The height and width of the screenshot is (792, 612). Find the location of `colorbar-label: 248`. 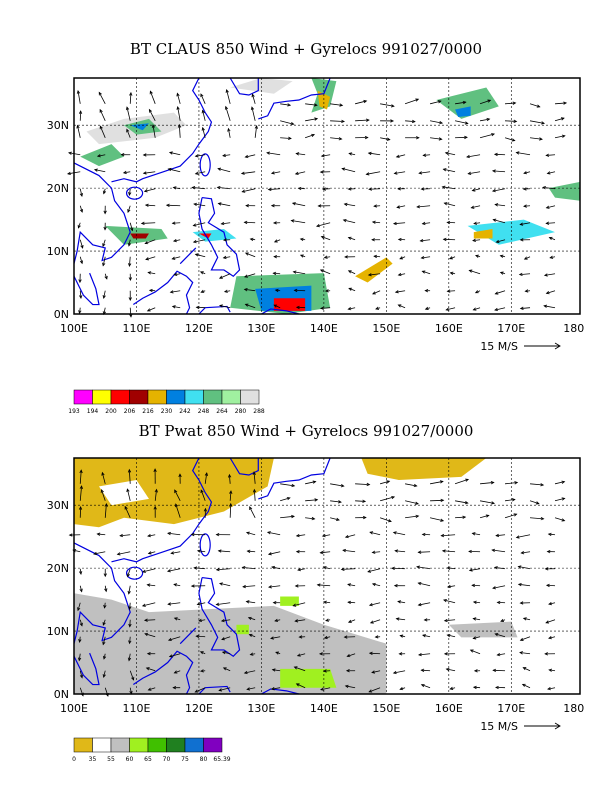

colorbar-label: 248 is located at coordinates (204, 411).